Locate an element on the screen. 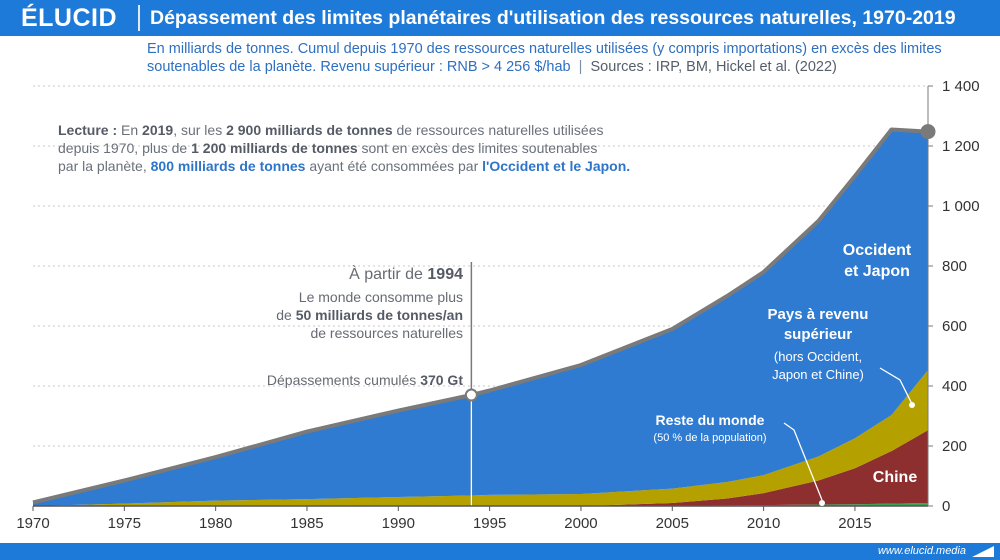 The height and width of the screenshot is (560, 1000). highlight-point-1994 is located at coordinates (471, 395).